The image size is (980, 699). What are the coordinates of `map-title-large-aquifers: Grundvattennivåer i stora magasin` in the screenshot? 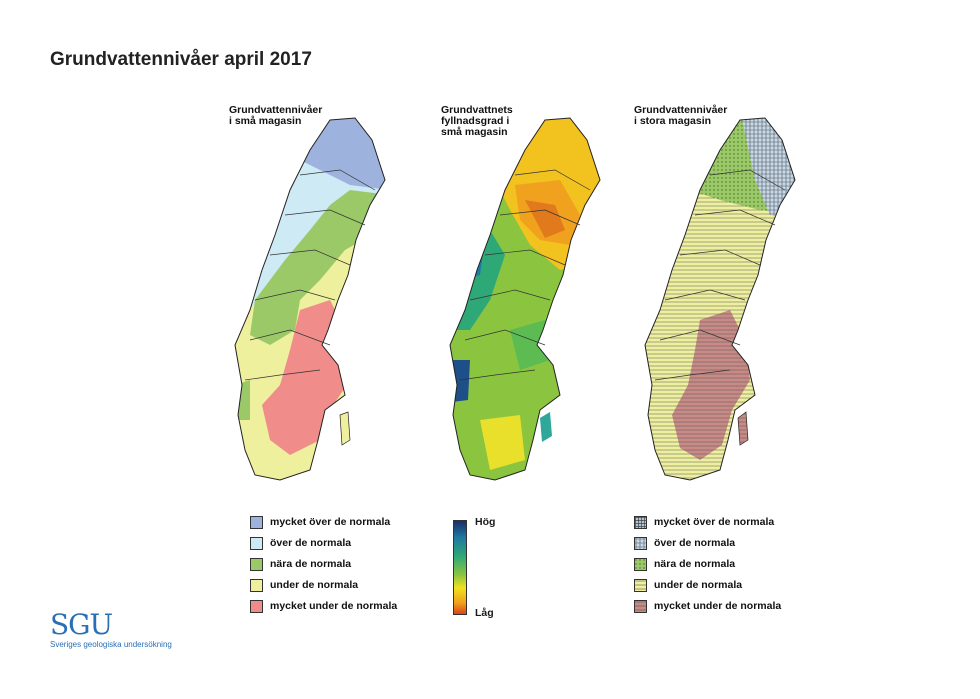 It's located at (681, 115).